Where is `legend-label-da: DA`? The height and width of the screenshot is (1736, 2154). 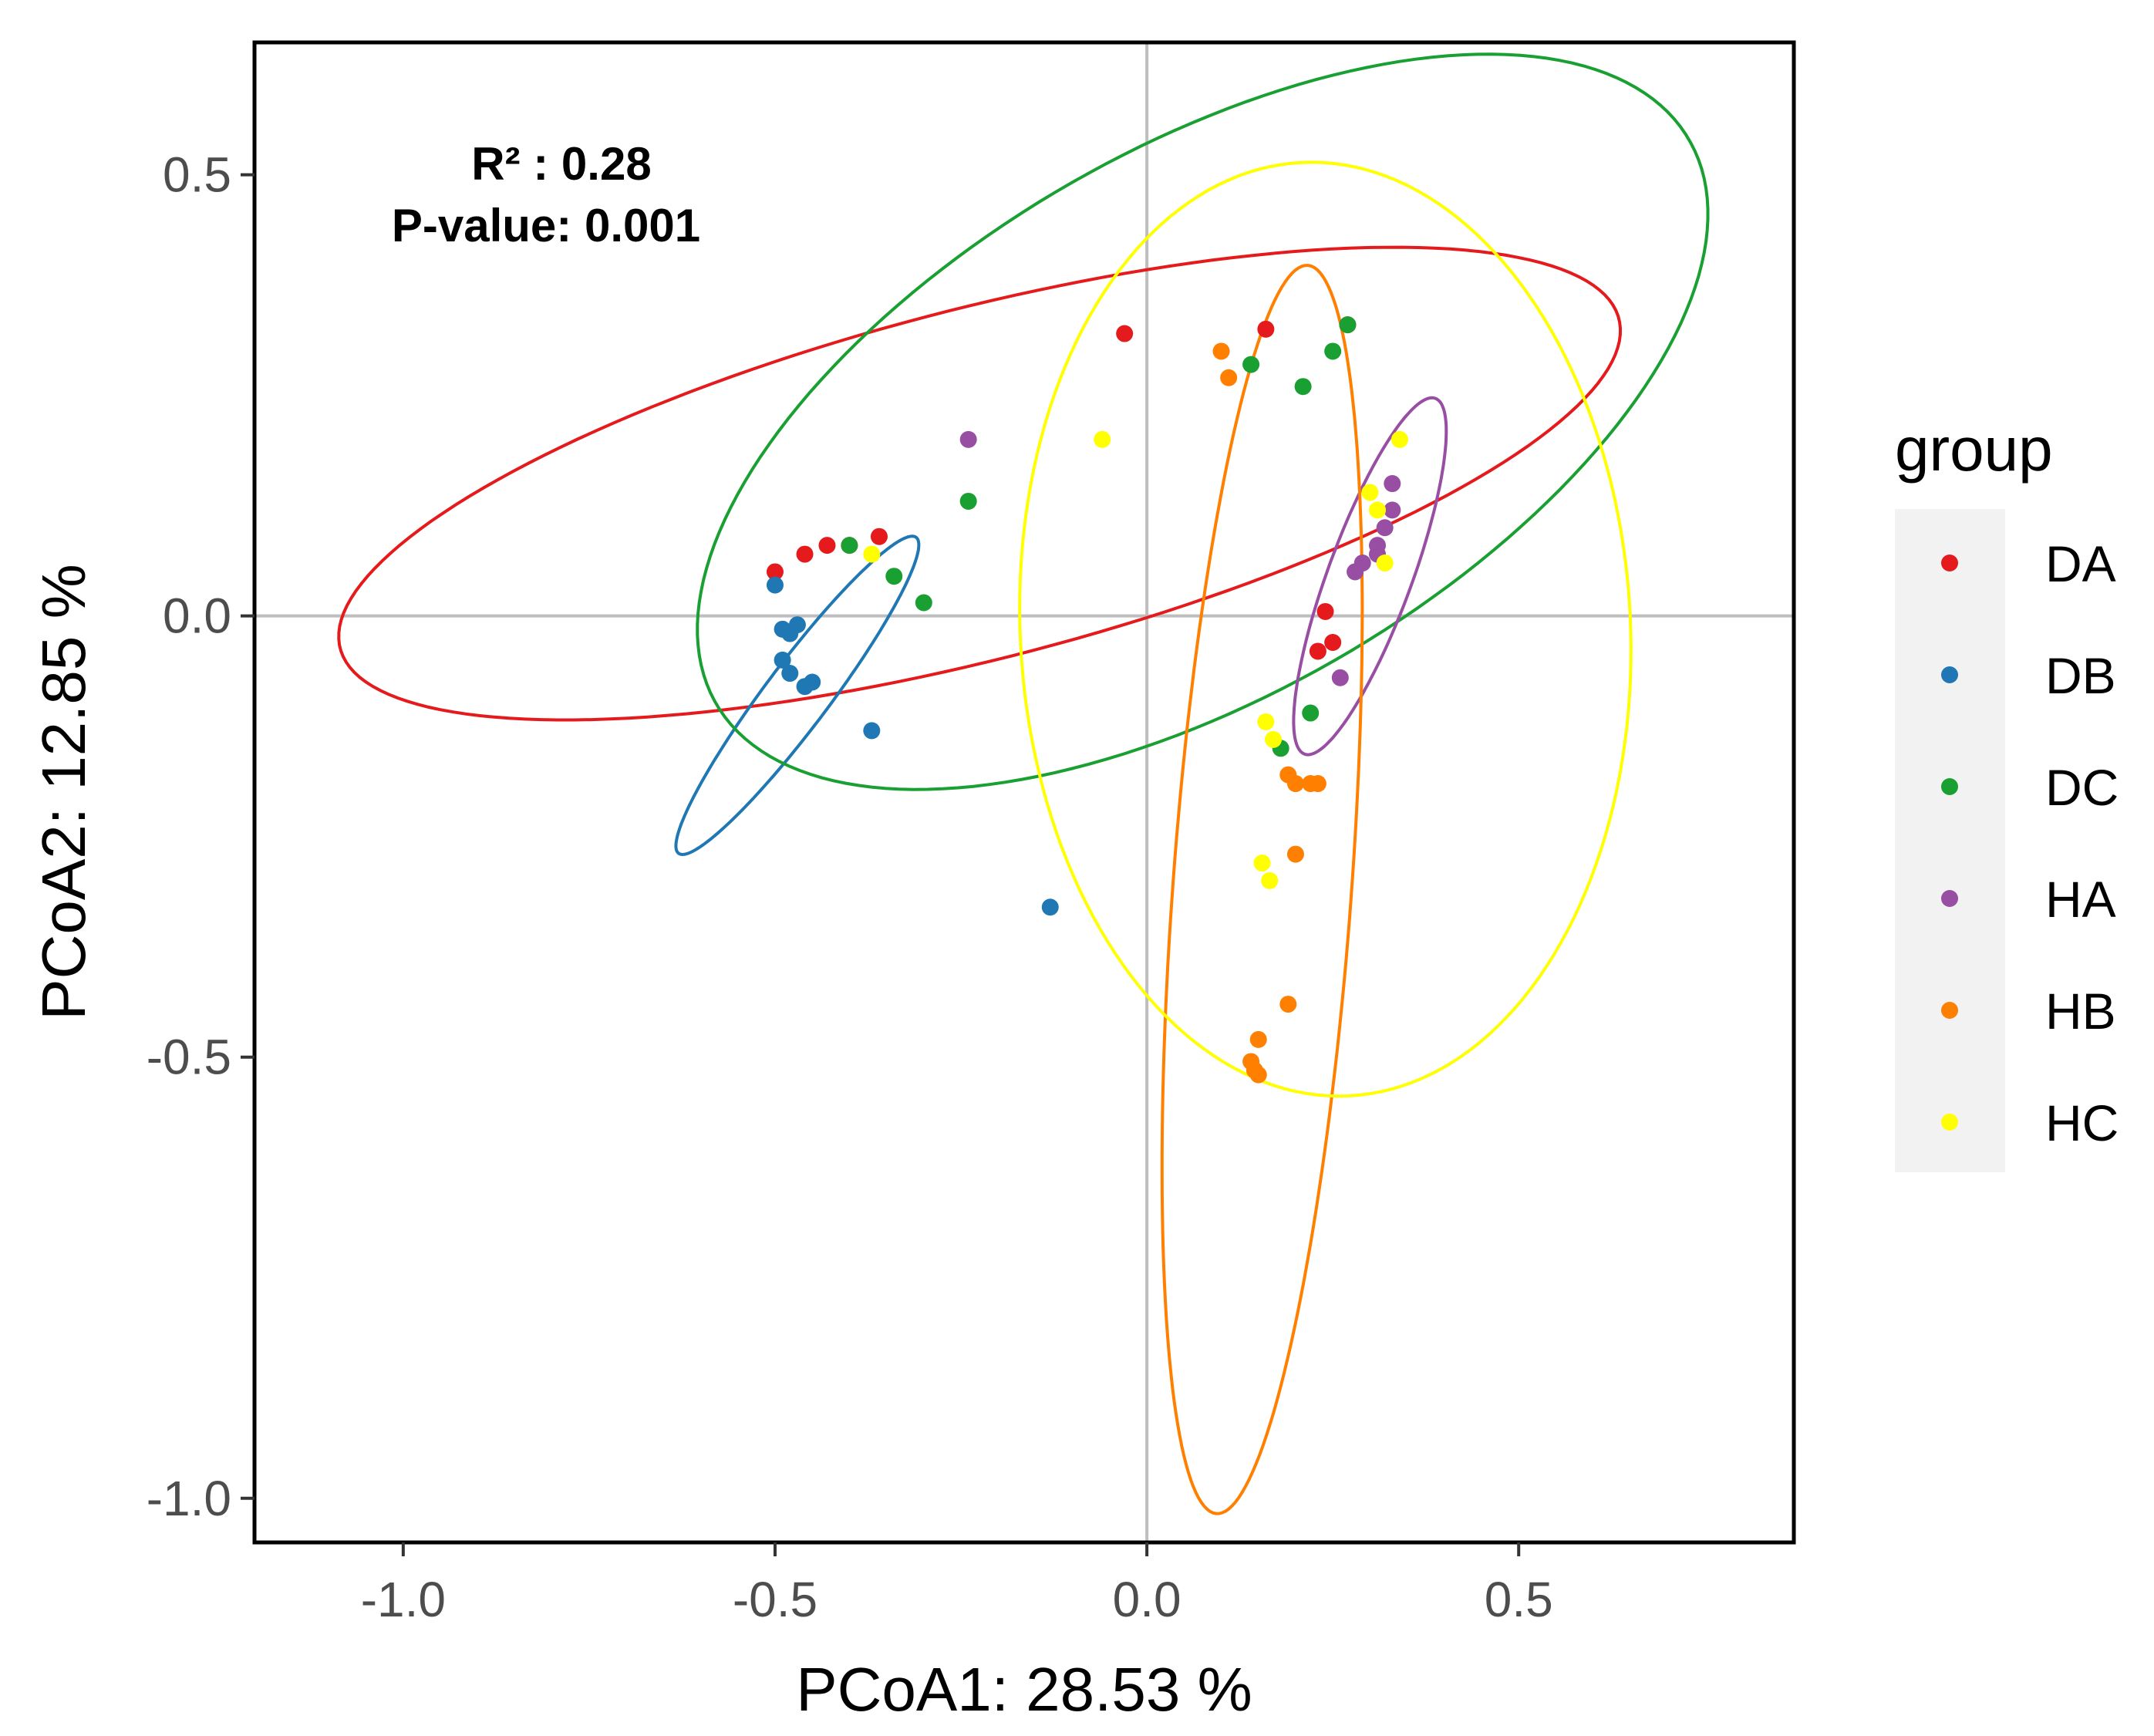
legend-label-da: DA is located at coordinates (2080, 563).